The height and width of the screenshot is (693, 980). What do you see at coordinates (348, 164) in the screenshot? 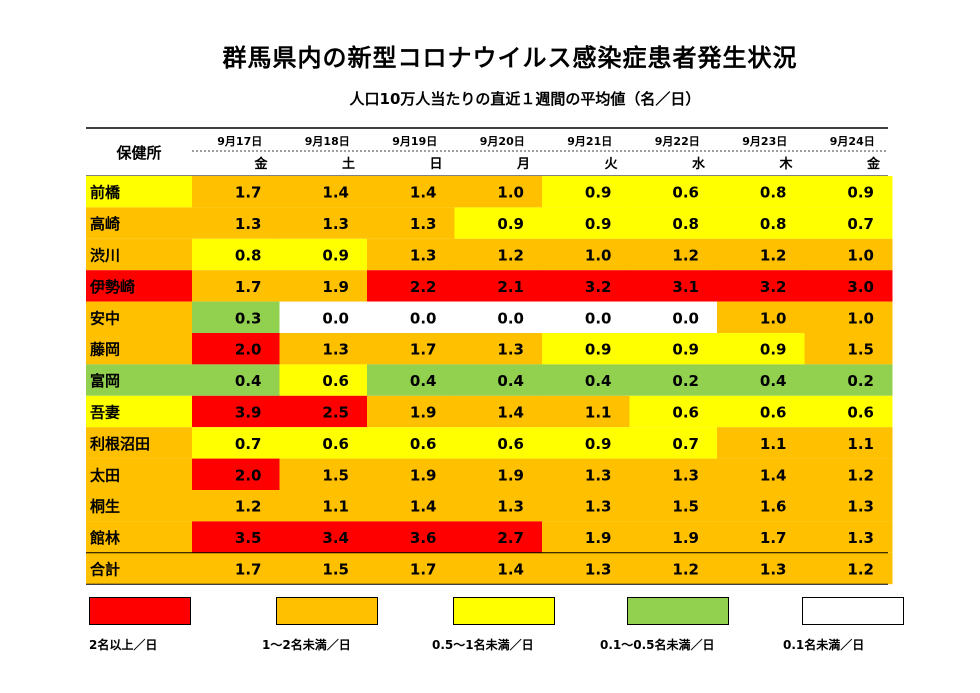
I see `column-weekday: 土` at bounding box center [348, 164].